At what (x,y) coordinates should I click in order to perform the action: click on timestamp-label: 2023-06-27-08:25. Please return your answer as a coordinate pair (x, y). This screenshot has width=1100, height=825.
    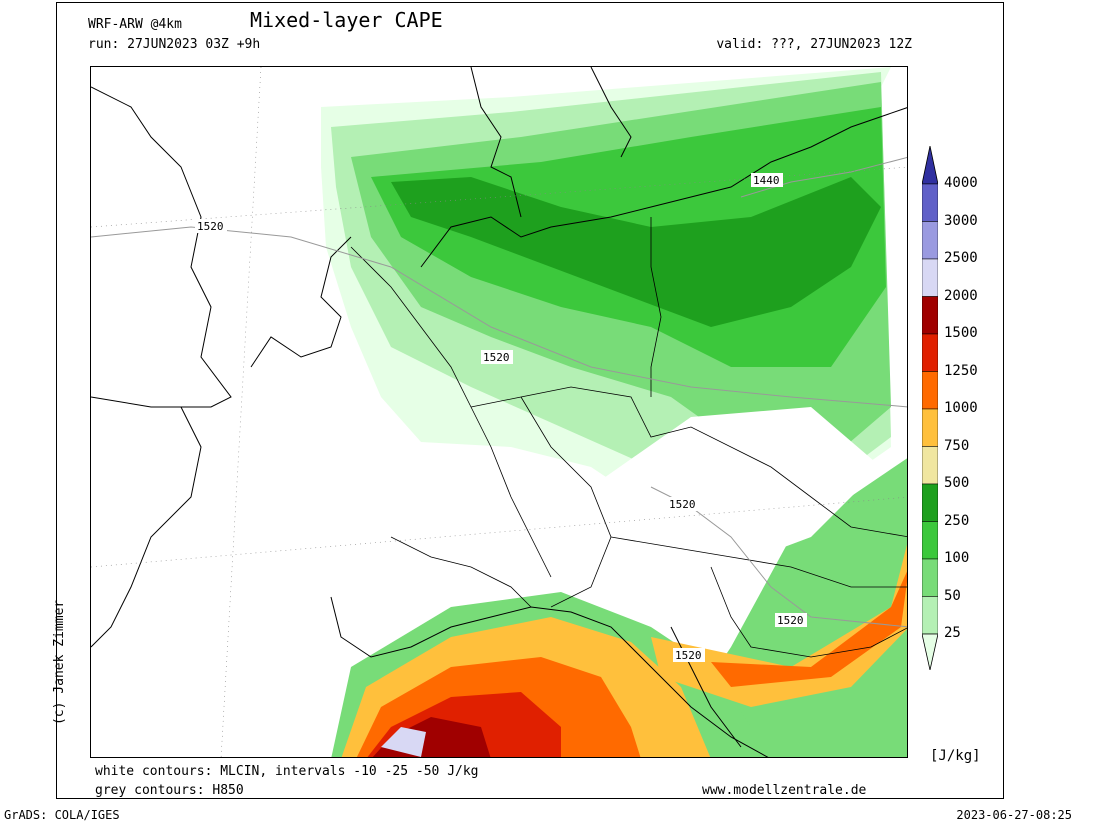
    Looking at the image, I should click on (1014, 815).